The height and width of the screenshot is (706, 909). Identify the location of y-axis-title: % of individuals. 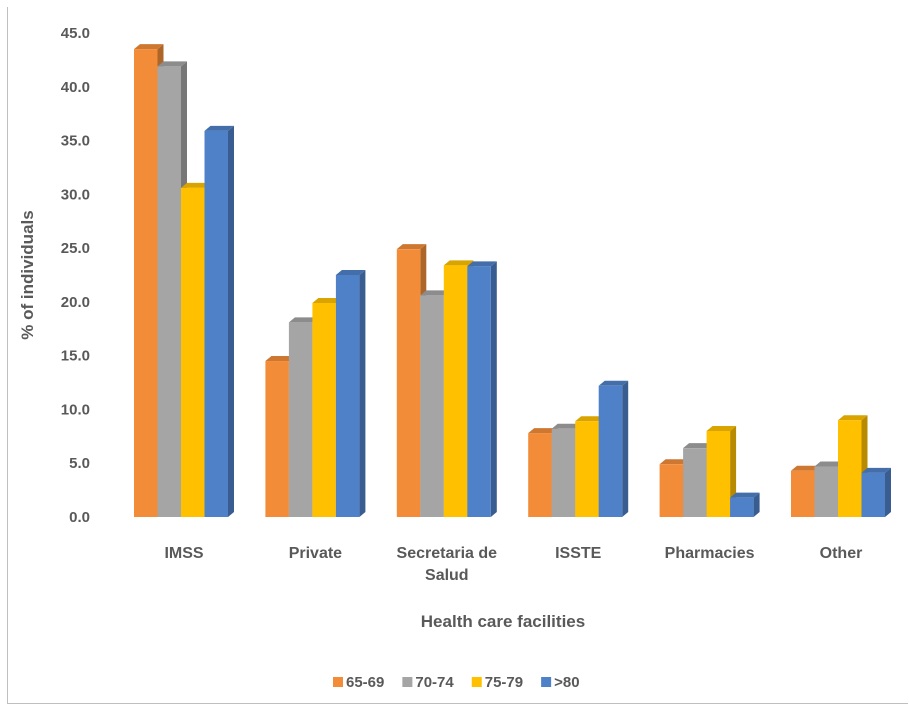
(27, 274).